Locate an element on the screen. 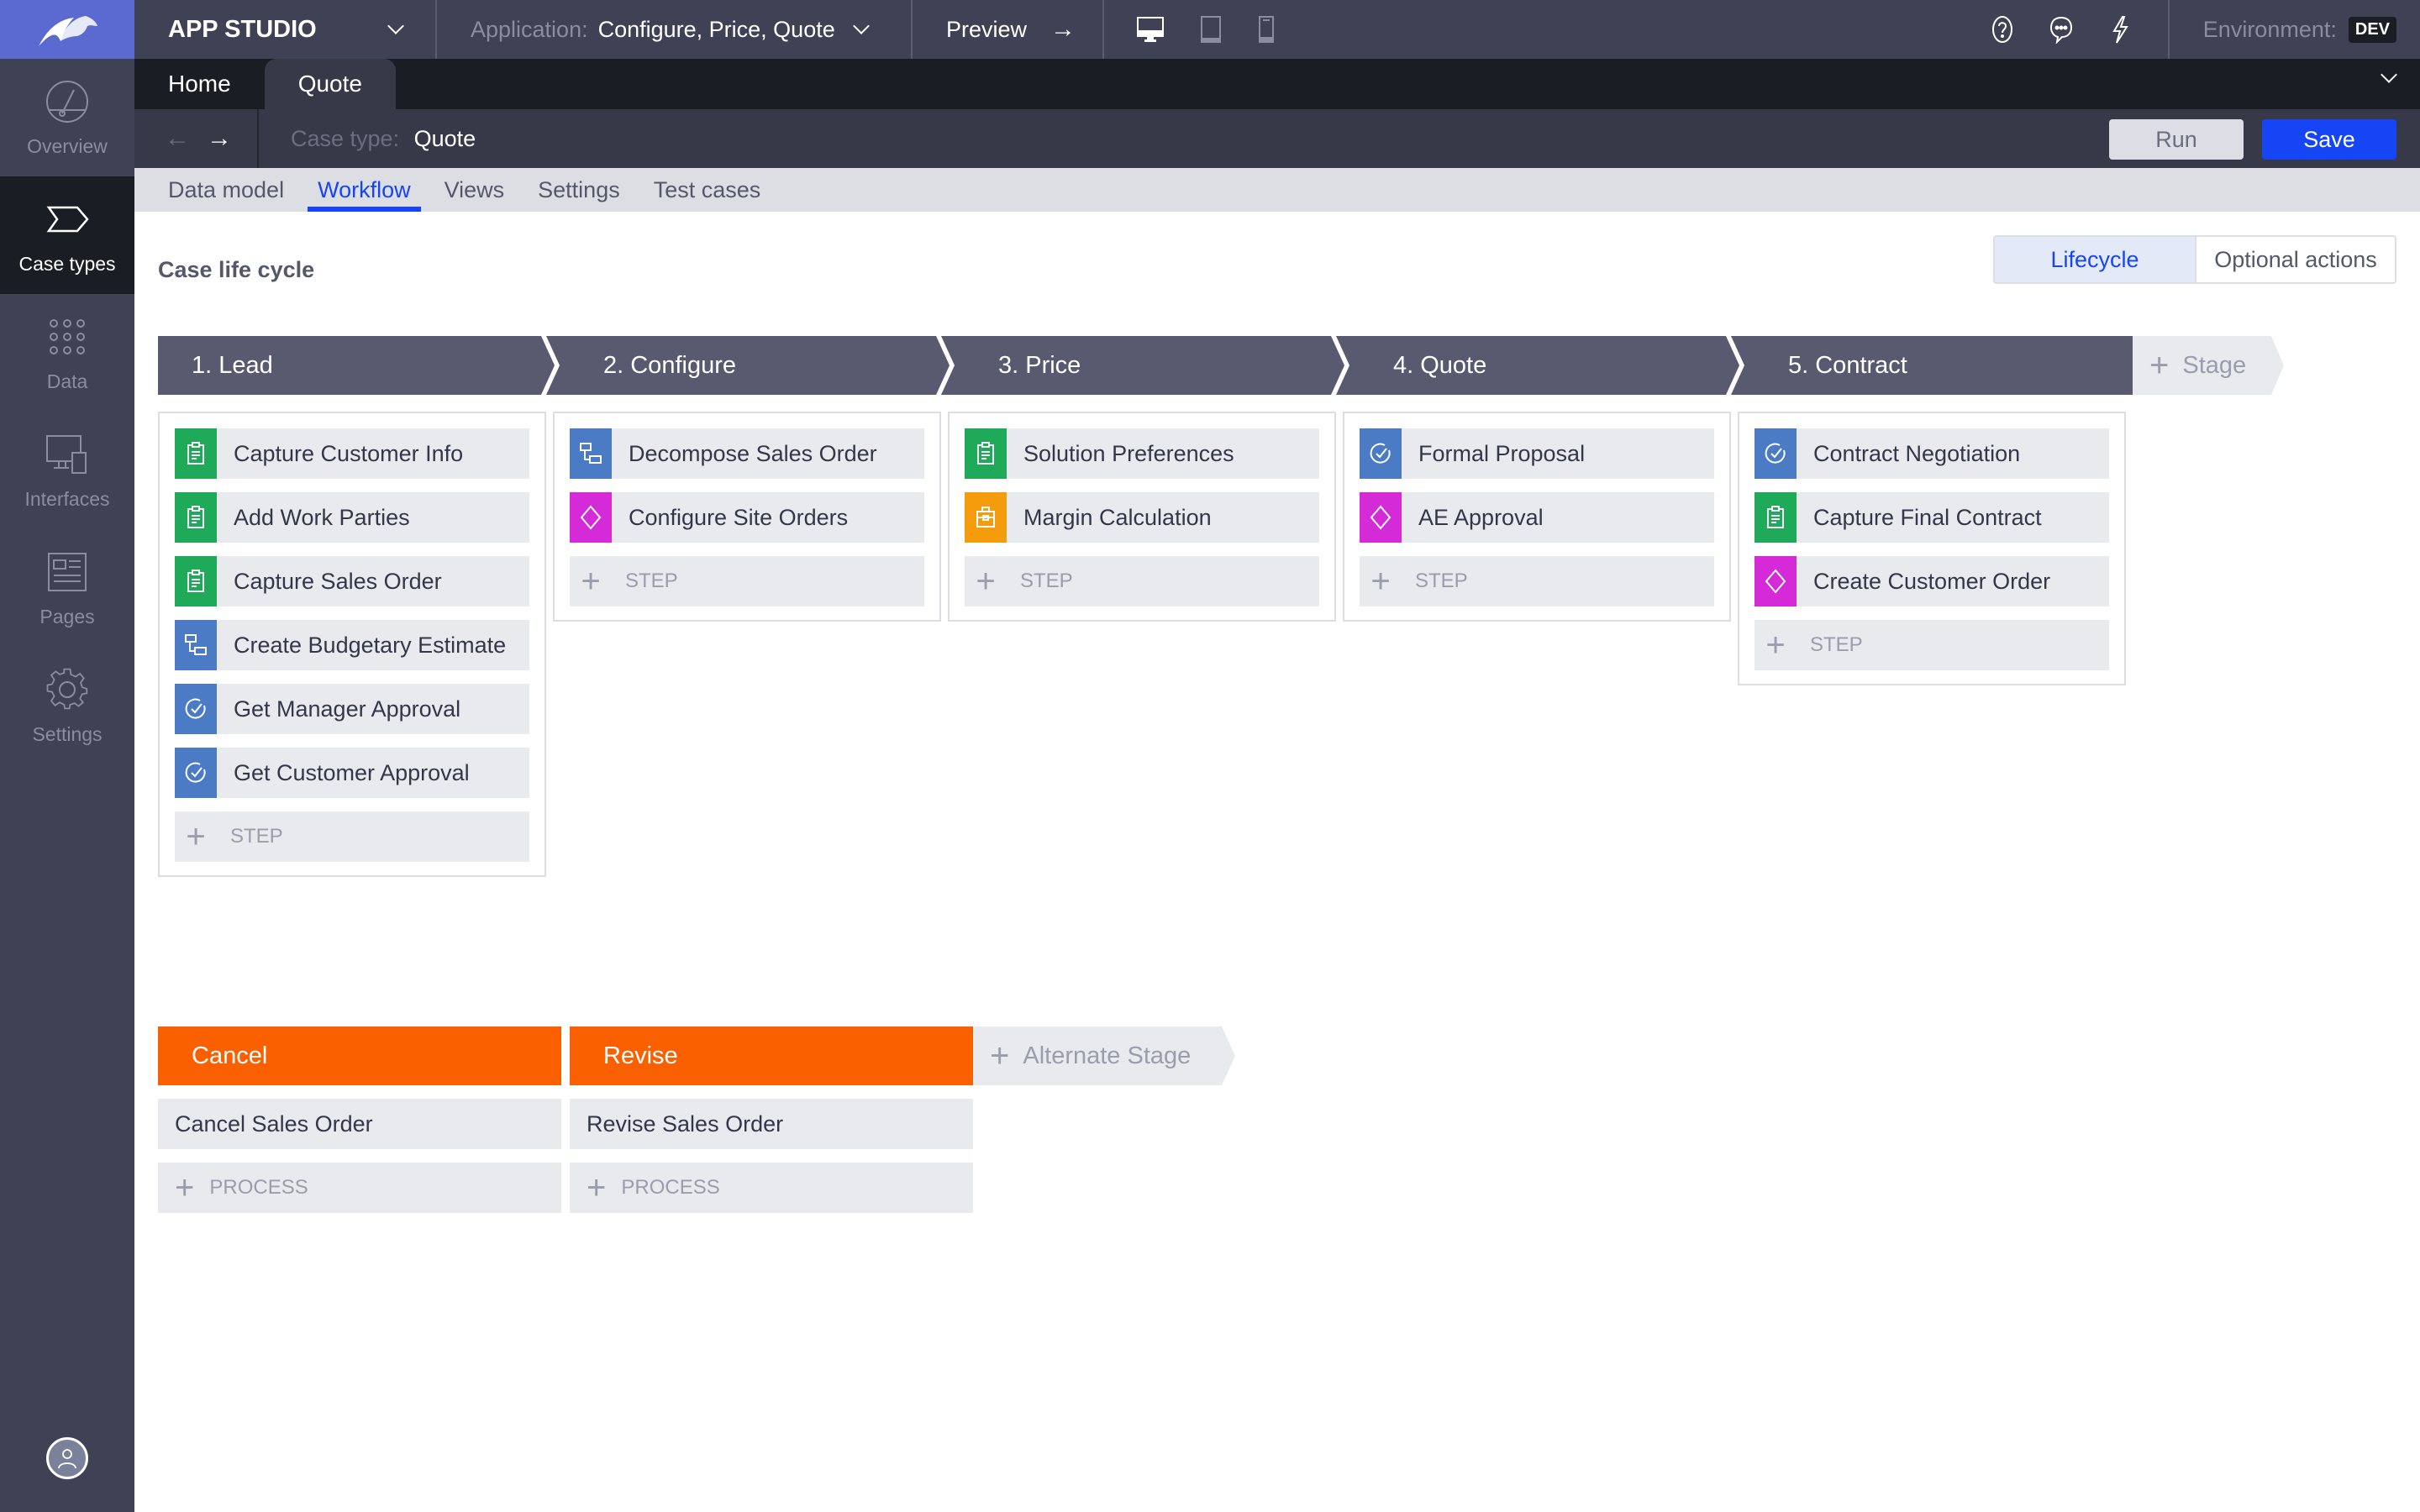  step-label: Formal Proposal is located at coordinates (1502, 453).